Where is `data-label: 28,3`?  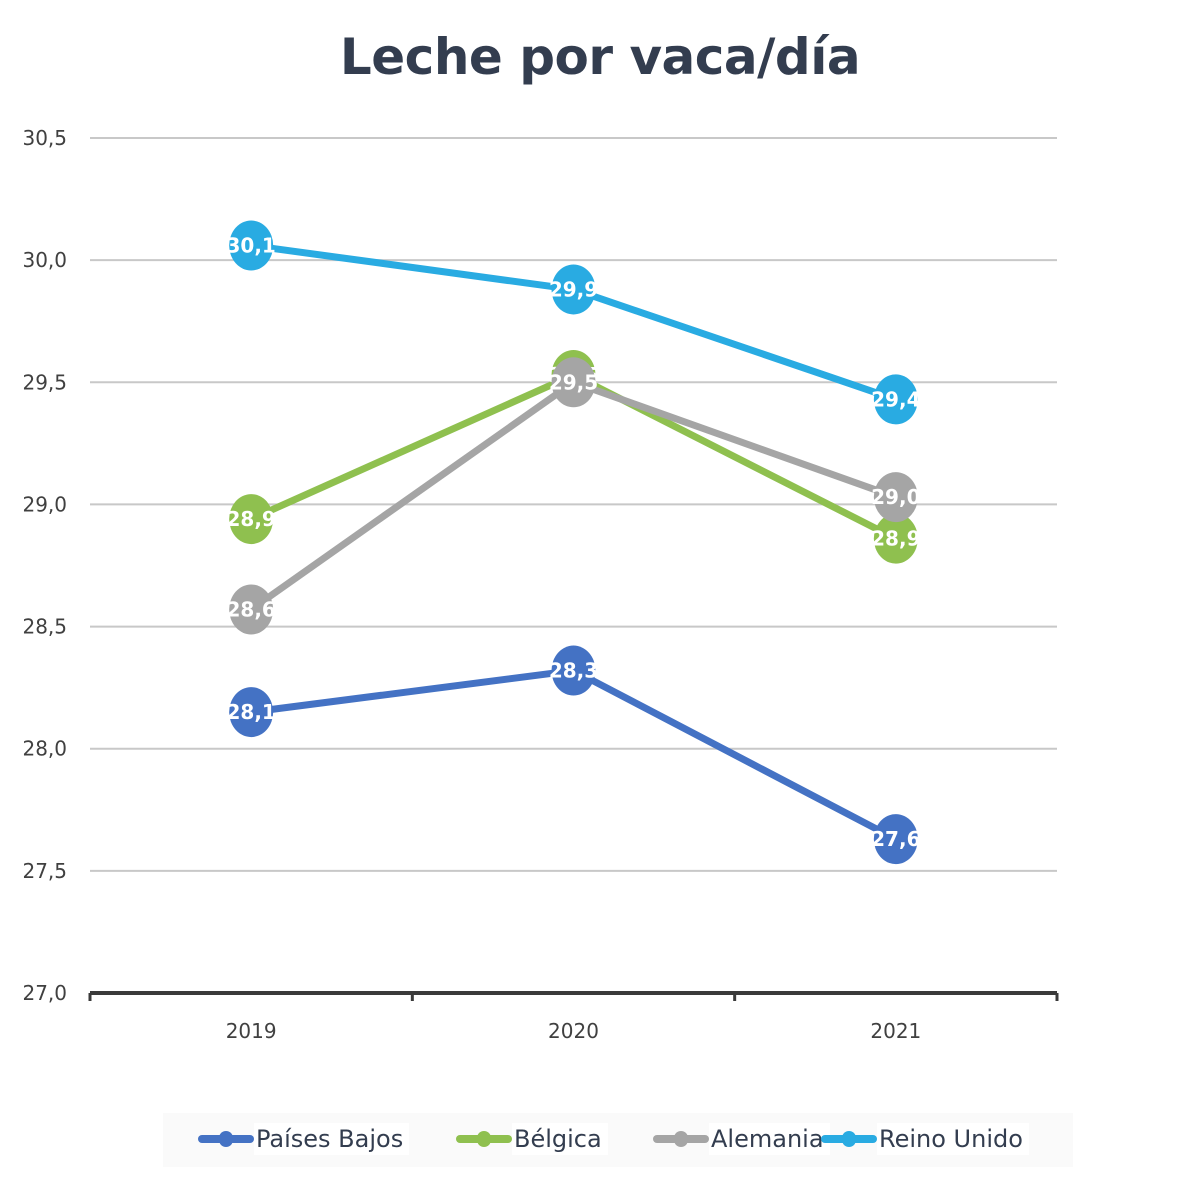 data-label: 28,3 is located at coordinates (573, 671).